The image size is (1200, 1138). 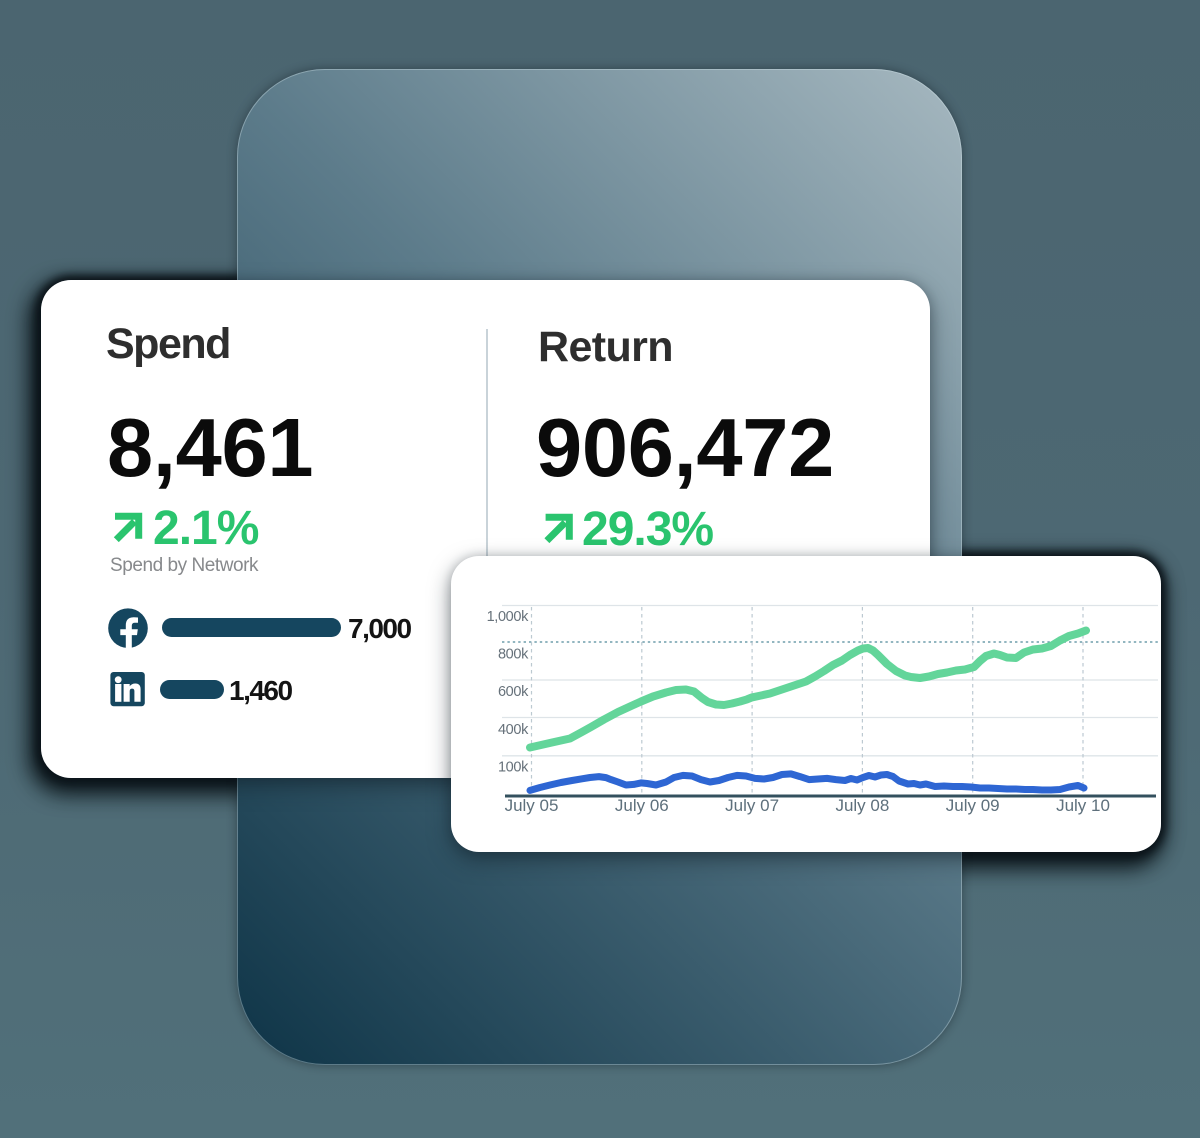 What do you see at coordinates (508, 617) in the screenshot?
I see `svg-text: 1,000k` at bounding box center [508, 617].